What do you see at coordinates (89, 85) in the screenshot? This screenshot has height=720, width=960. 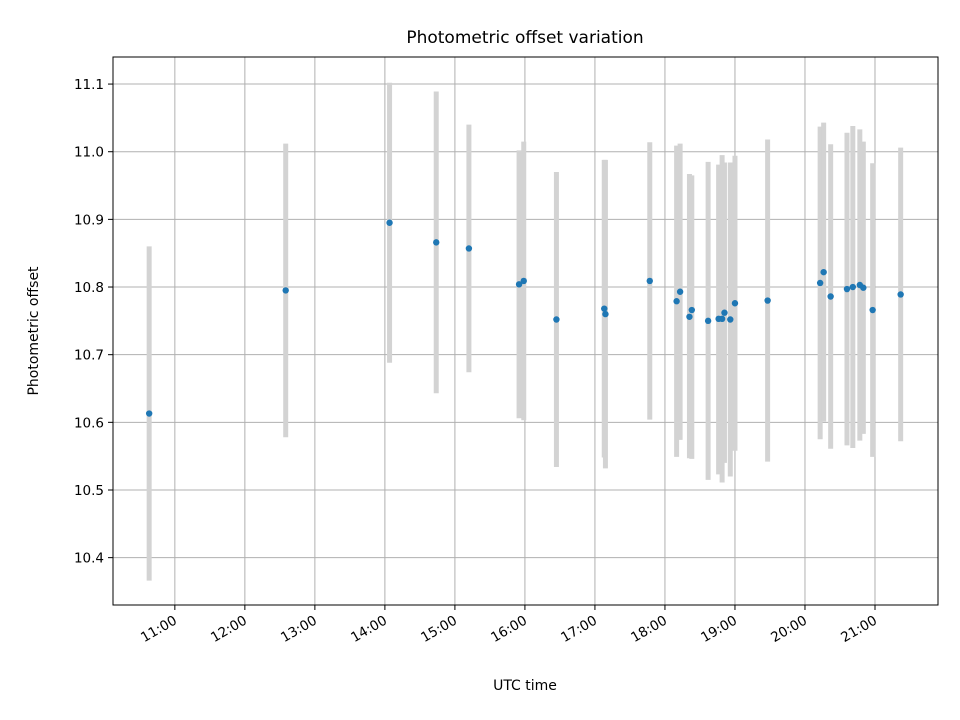 I see `y-tick-label: 11.1` at bounding box center [89, 85].